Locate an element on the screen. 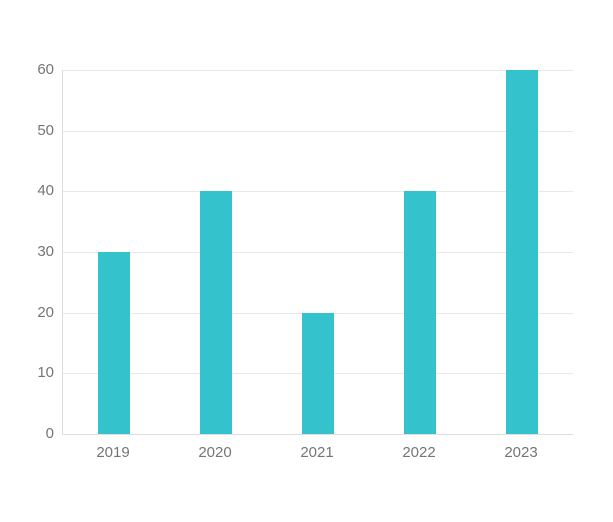 The width and height of the screenshot is (613, 522). x-tick-label-2021: 2021 is located at coordinates (317, 452).